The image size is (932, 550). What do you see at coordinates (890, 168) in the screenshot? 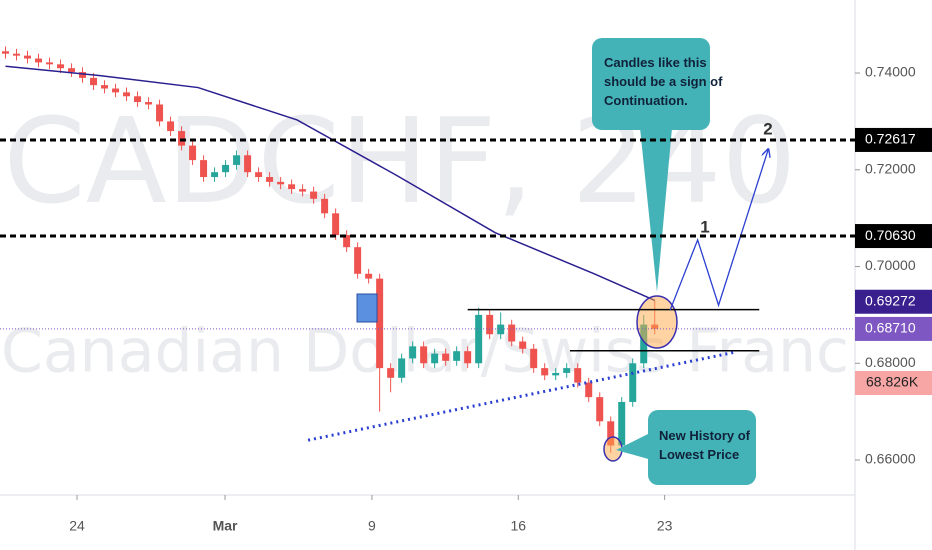
I see `y-tick-label: 0.72000` at bounding box center [890, 168].